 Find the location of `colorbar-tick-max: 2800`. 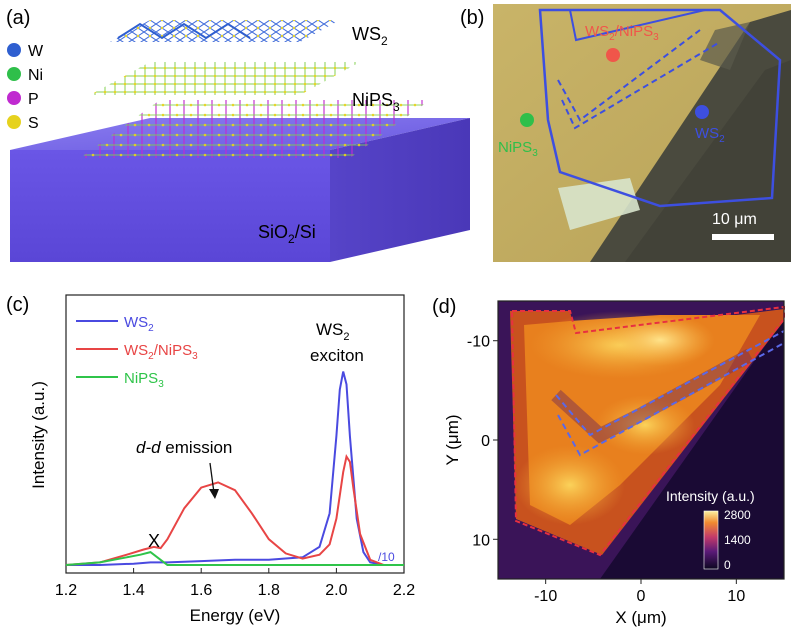

colorbar-tick-max: 2800 is located at coordinates (737, 515).